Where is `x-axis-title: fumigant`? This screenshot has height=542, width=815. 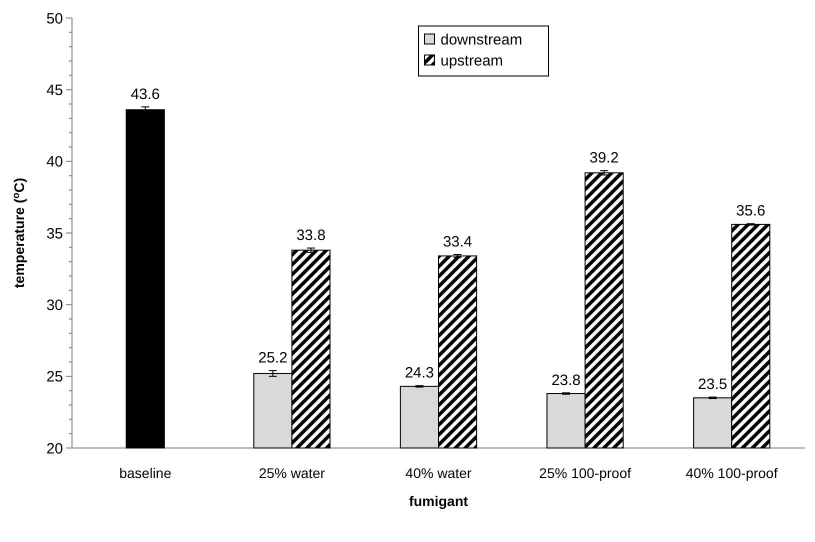
x-axis-title: fumigant is located at coordinates (438, 501).